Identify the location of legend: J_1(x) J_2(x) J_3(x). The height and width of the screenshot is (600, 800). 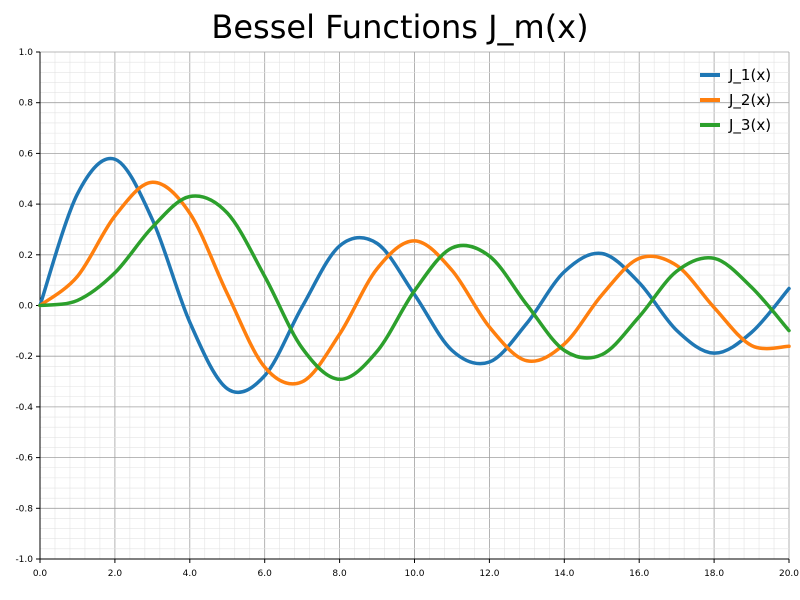
(735, 100).